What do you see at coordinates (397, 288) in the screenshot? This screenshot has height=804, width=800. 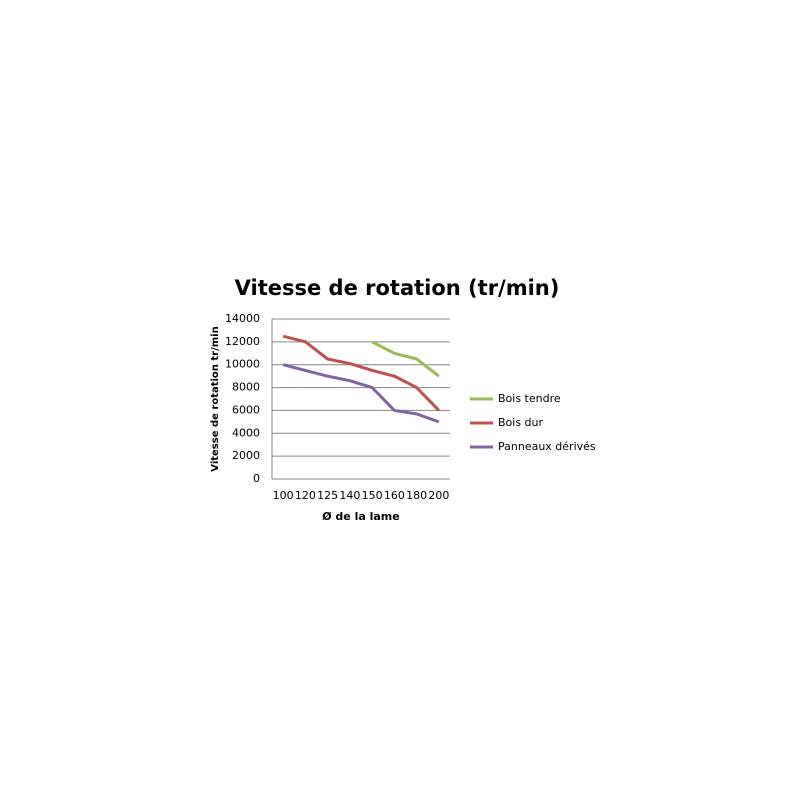 I see `chart-title: Vitesse de rotation (tr/min)` at bounding box center [397, 288].